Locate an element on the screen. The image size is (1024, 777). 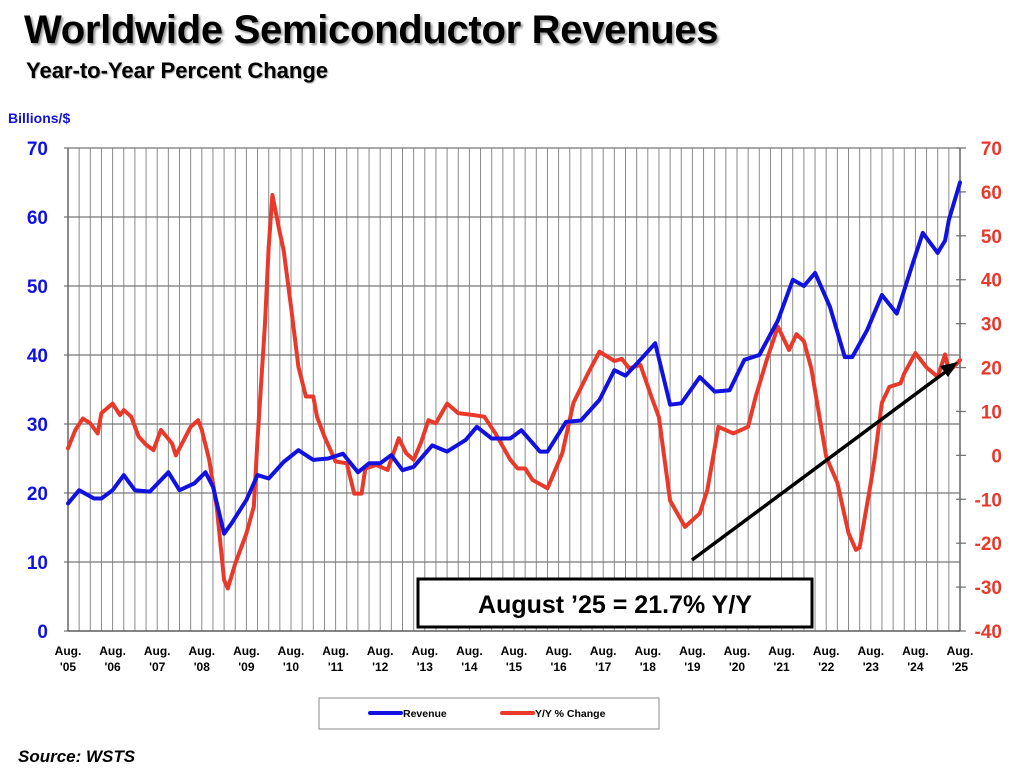
x-axis-tick-label-year: '19 is located at coordinates (692, 667).